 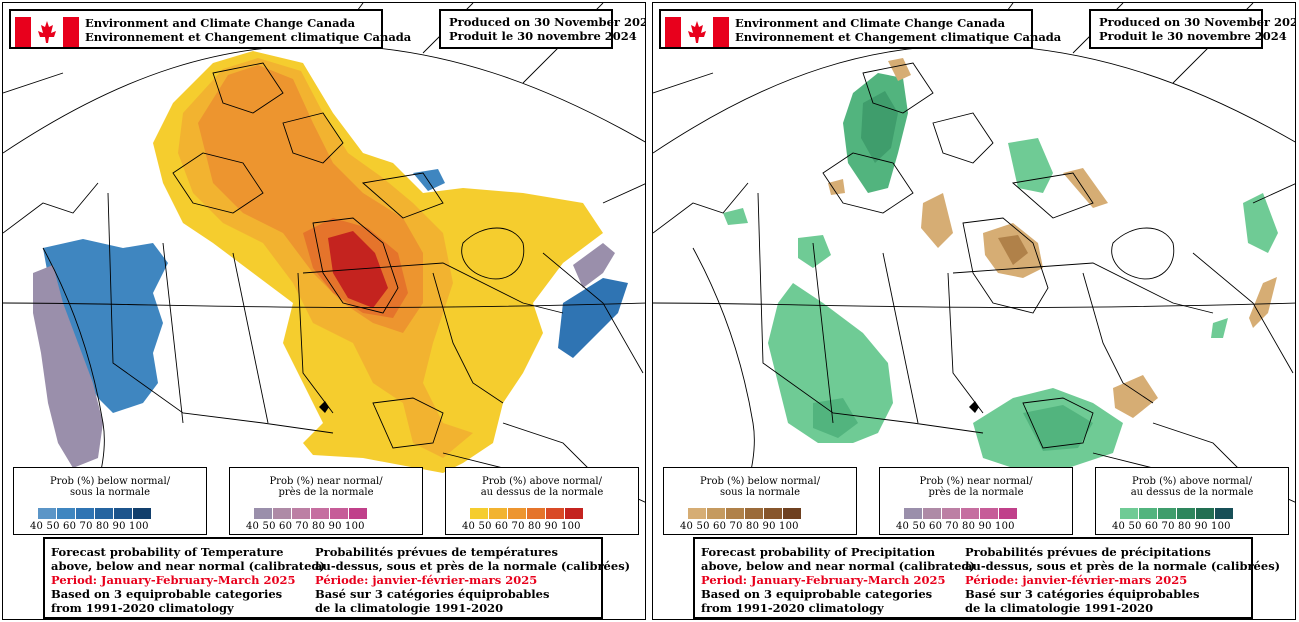 What do you see at coordinates (542, 481) in the screenshot?
I see `legend-title: Prob (%) above normal/` at bounding box center [542, 481].